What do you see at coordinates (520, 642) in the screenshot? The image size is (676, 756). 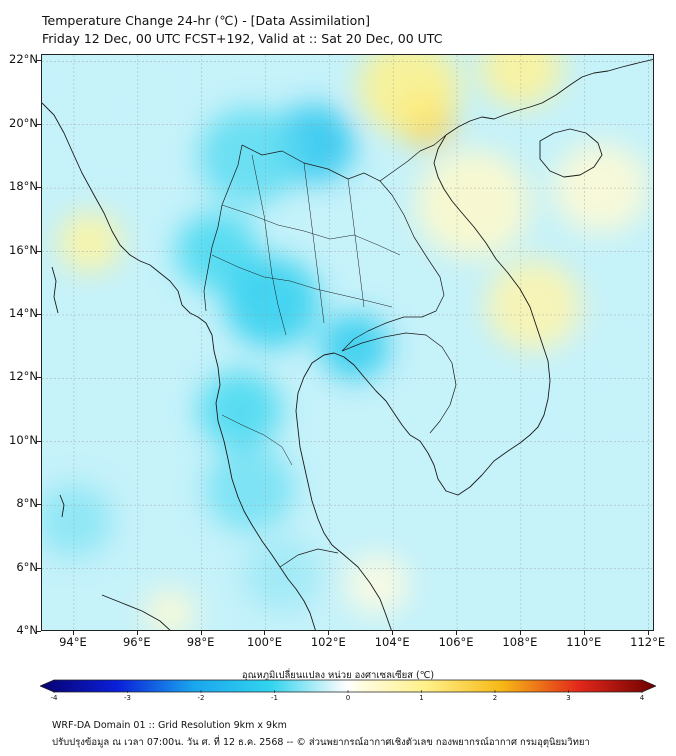 I see `lon-tick-label: 108°E` at bounding box center [520, 642].